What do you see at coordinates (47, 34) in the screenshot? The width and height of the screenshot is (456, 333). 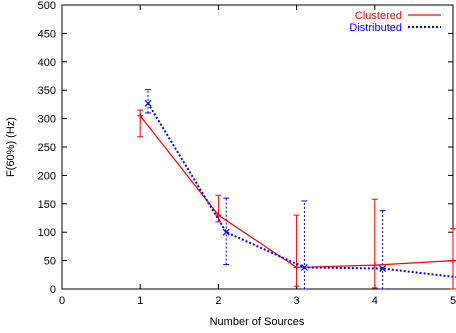 I see `y-tick-label: 450` at bounding box center [47, 34].